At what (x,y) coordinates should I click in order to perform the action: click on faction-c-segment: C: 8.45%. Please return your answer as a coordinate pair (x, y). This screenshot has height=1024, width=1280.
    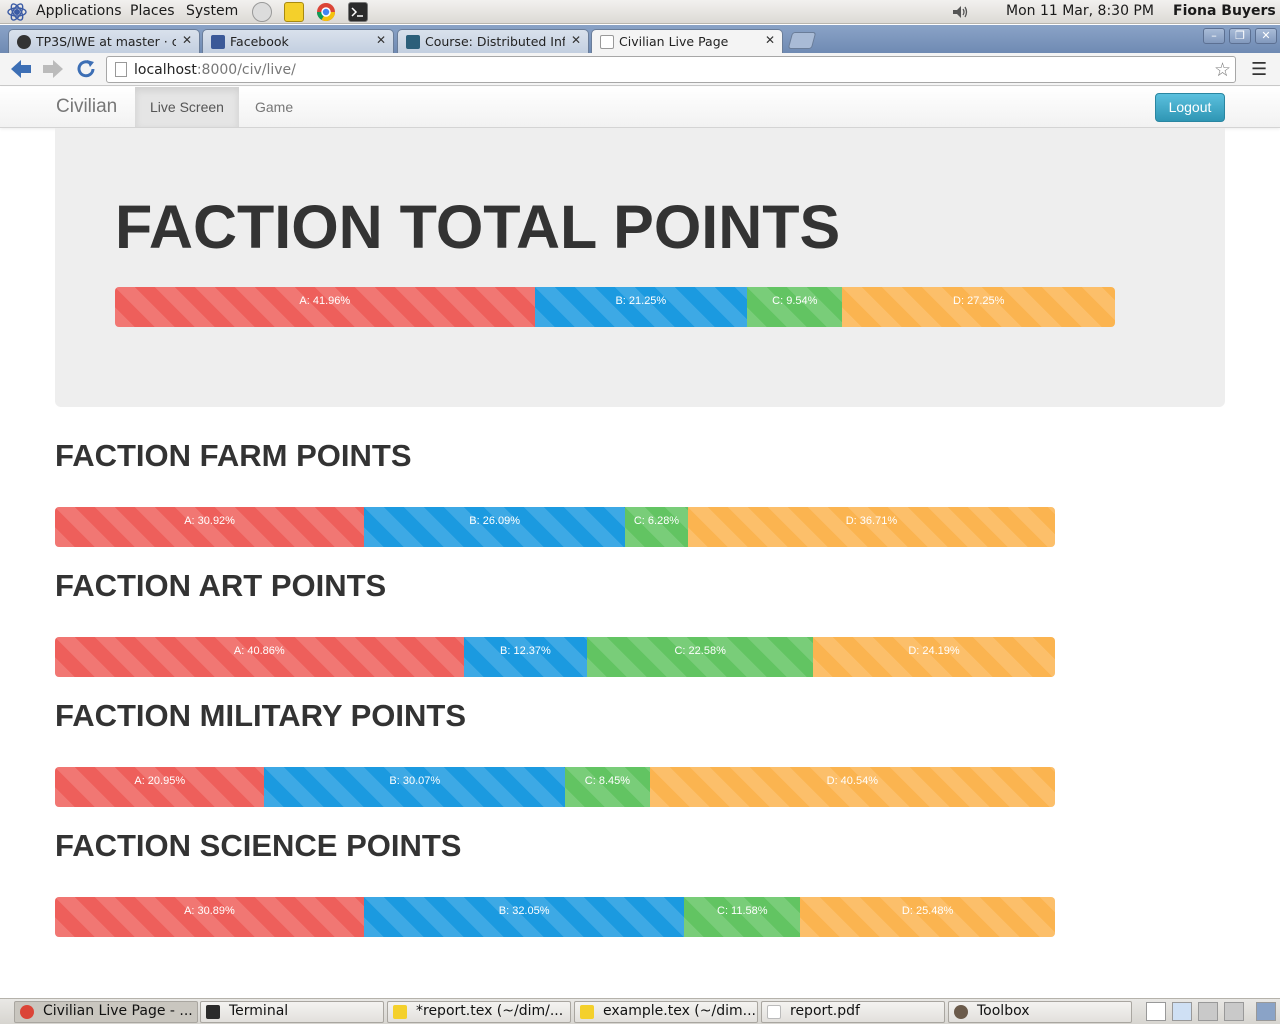
    Looking at the image, I should click on (607, 787).